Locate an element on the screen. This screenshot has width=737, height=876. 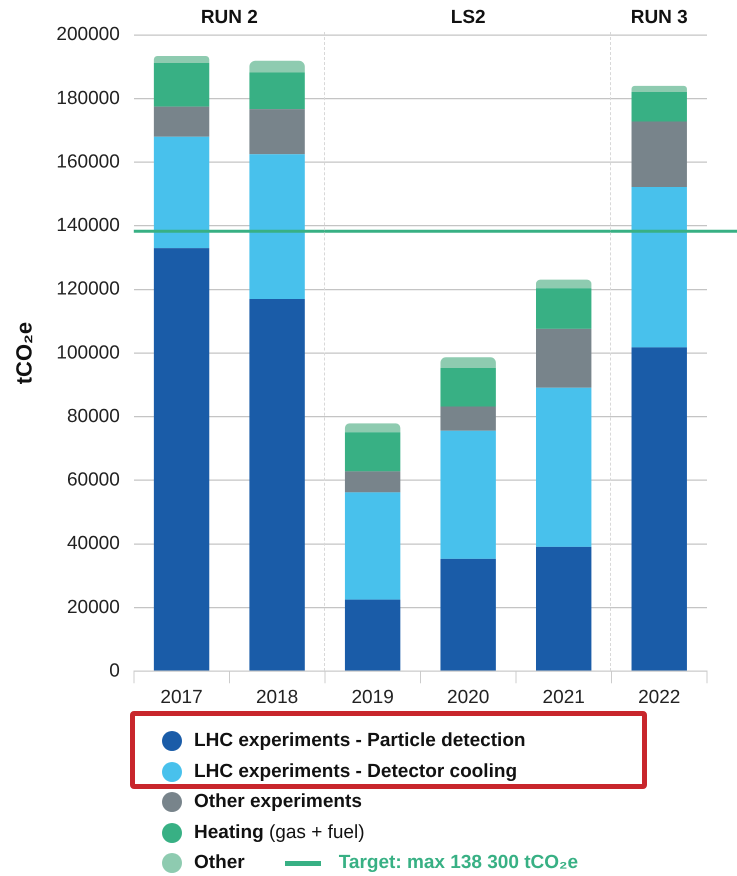
y-tick-label: 0 is located at coordinates (114, 671).